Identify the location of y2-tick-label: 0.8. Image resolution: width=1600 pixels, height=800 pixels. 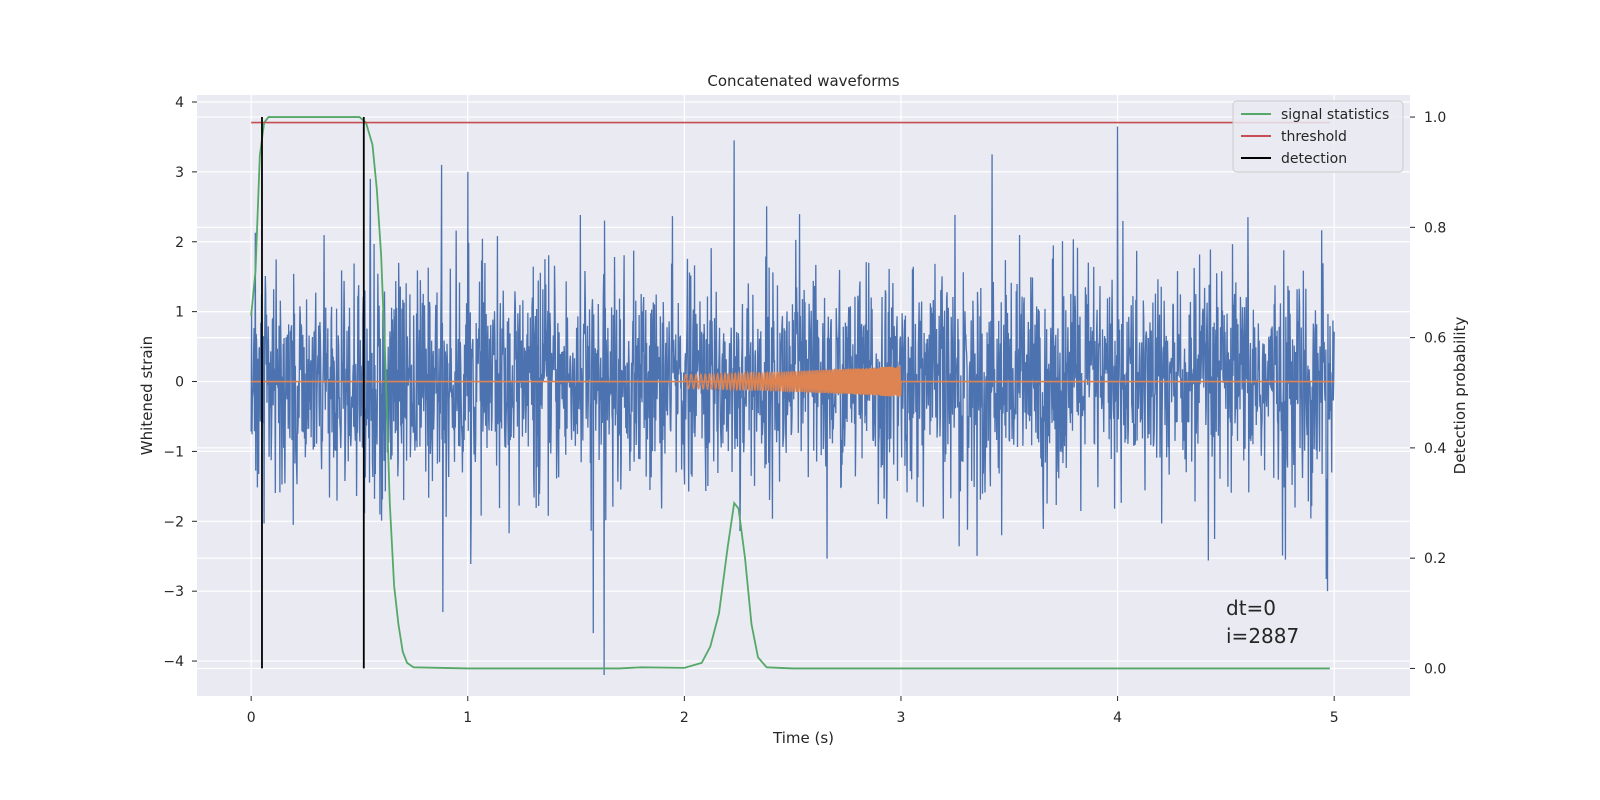
(1435, 228).